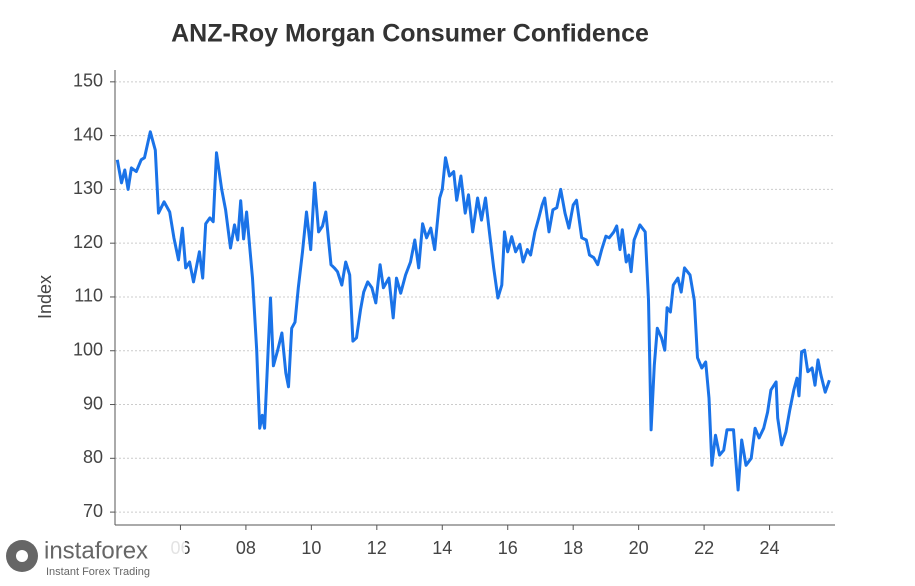  Describe the element at coordinates (88, 349) in the screenshot. I see `y-tick-label: 100` at that location.